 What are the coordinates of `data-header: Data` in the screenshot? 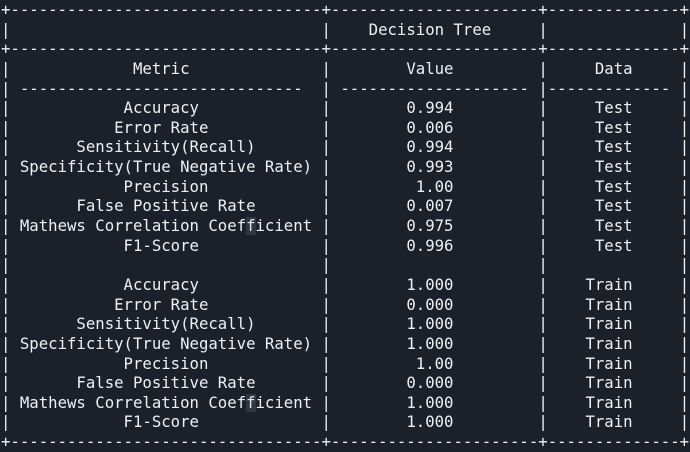 It's located at (613, 68).